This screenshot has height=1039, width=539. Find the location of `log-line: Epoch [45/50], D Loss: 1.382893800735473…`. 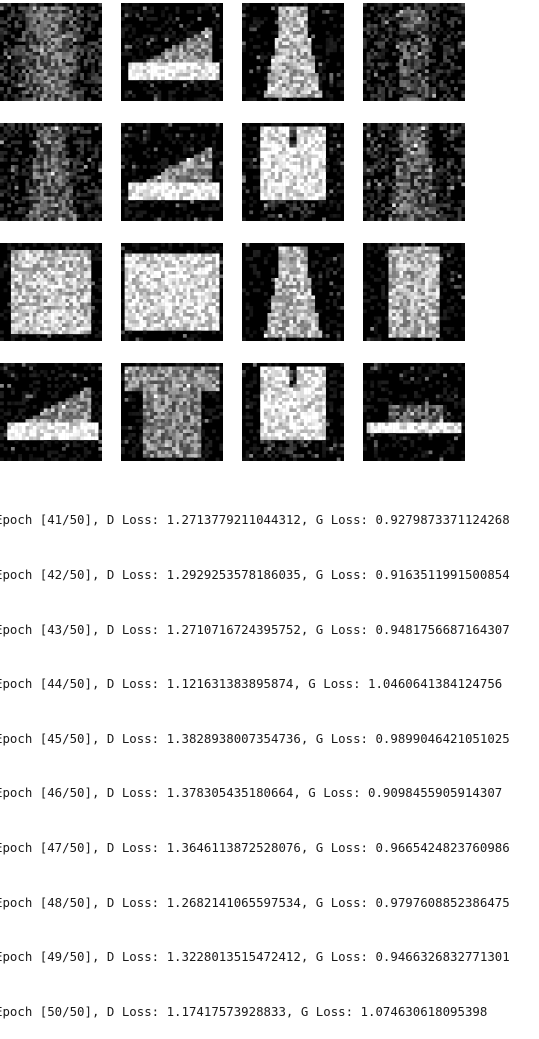

log-line: Epoch [45/50], D Loss: 1.382893800735473… is located at coordinates (255, 738).